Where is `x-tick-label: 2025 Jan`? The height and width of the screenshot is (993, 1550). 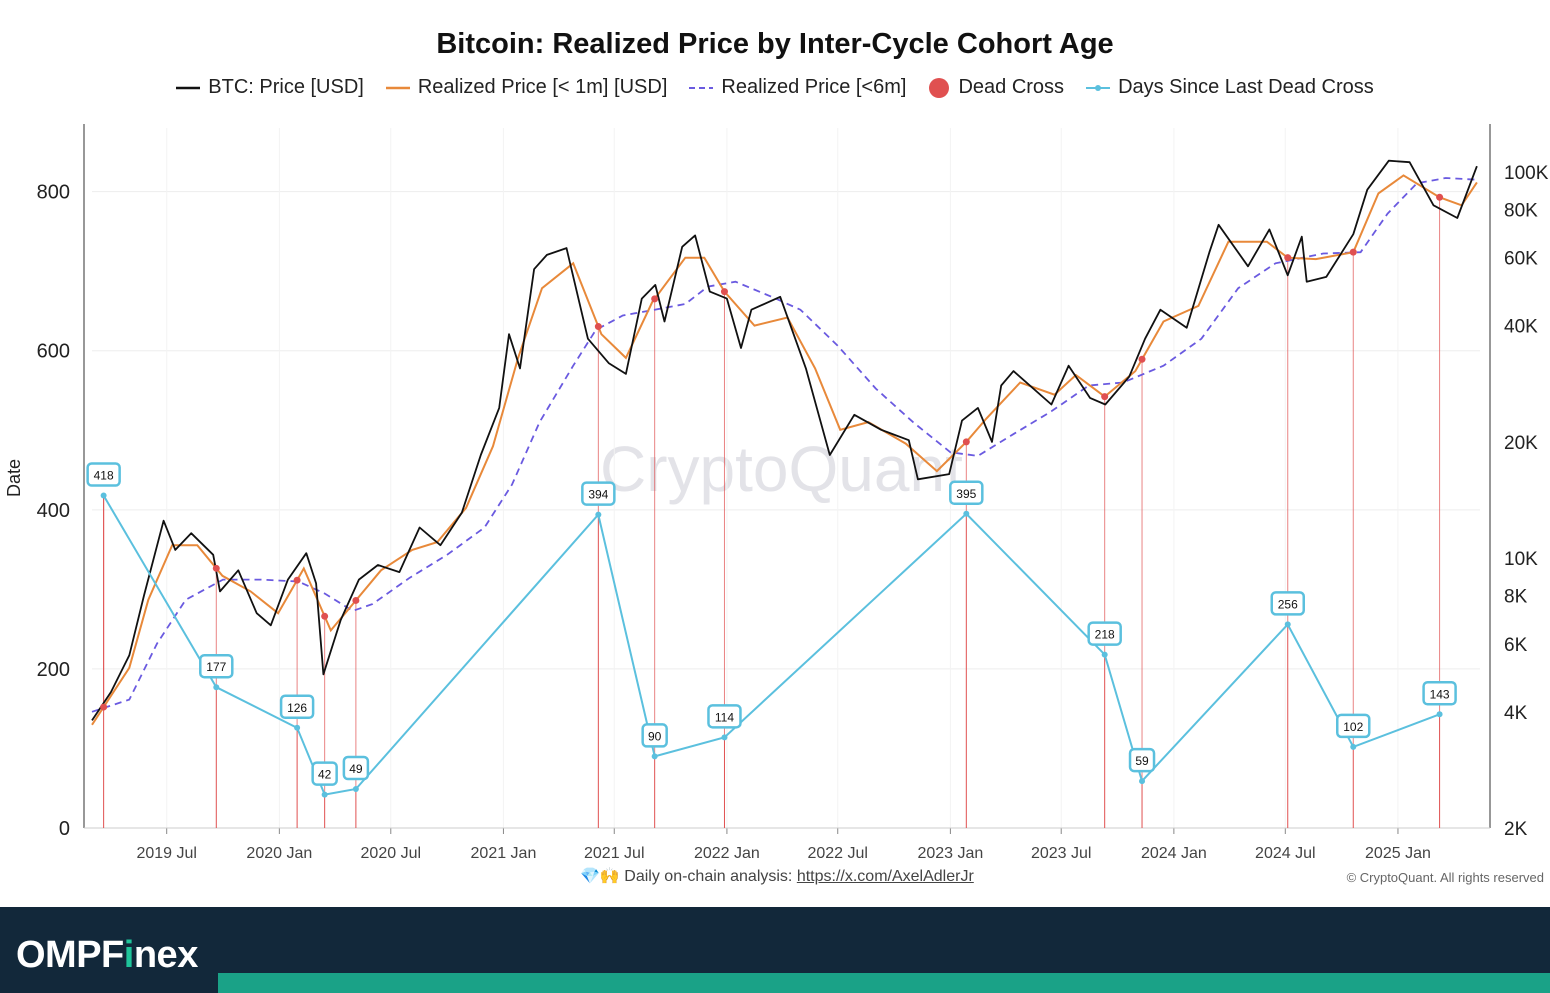 x-tick-label: 2025 Jan is located at coordinates (1398, 853).